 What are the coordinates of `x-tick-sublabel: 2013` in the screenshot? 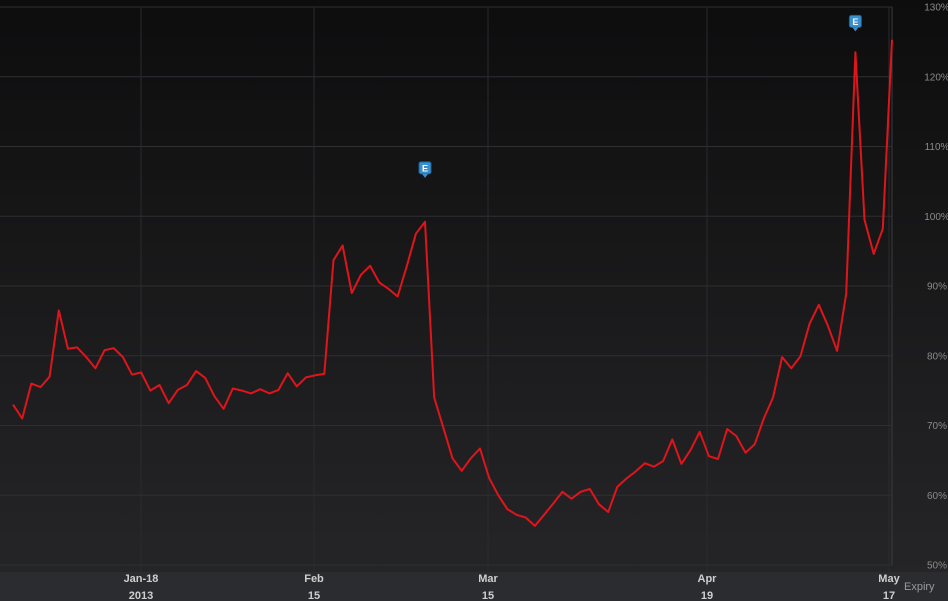 It's located at (141, 595).